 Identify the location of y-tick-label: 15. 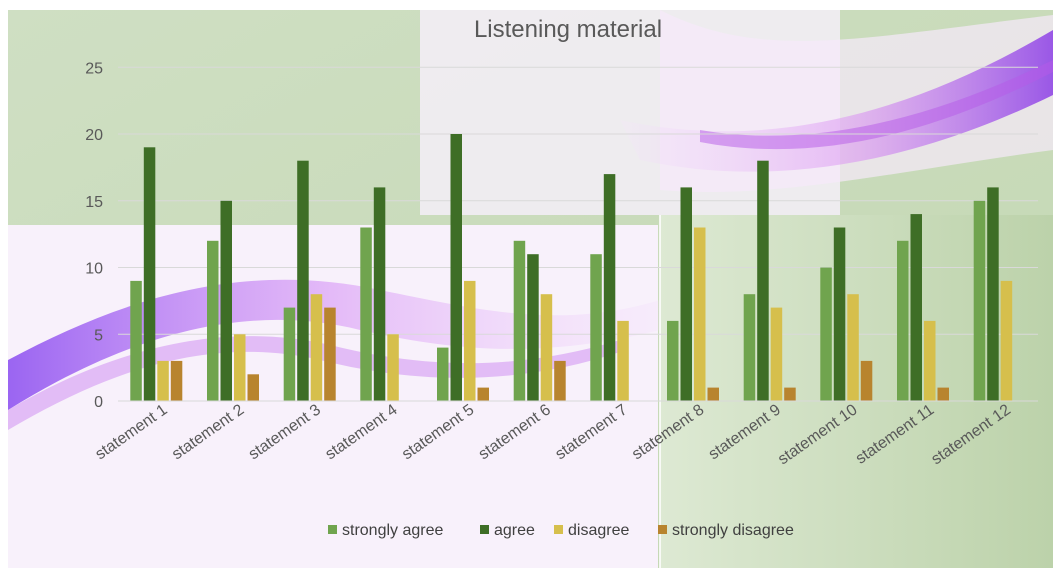
(94, 202).